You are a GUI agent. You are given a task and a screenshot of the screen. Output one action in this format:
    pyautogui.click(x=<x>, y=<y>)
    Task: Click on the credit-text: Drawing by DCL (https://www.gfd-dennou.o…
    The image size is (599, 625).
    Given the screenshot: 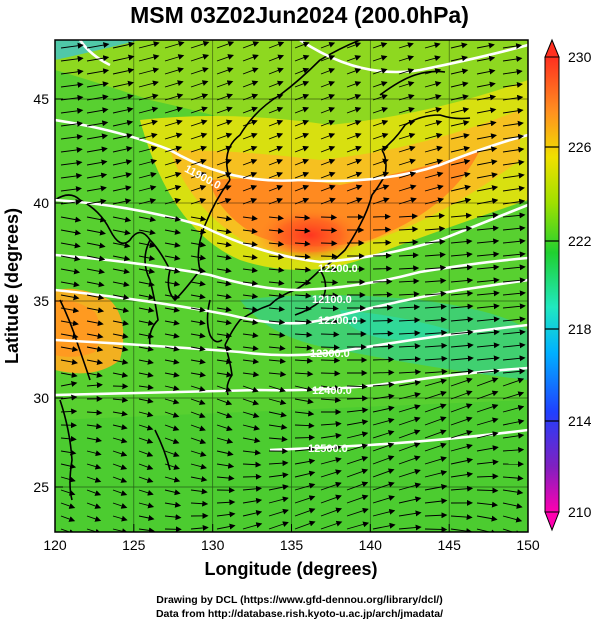 What is the action you would take?
    pyautogui.click(x=299, y=607)
    